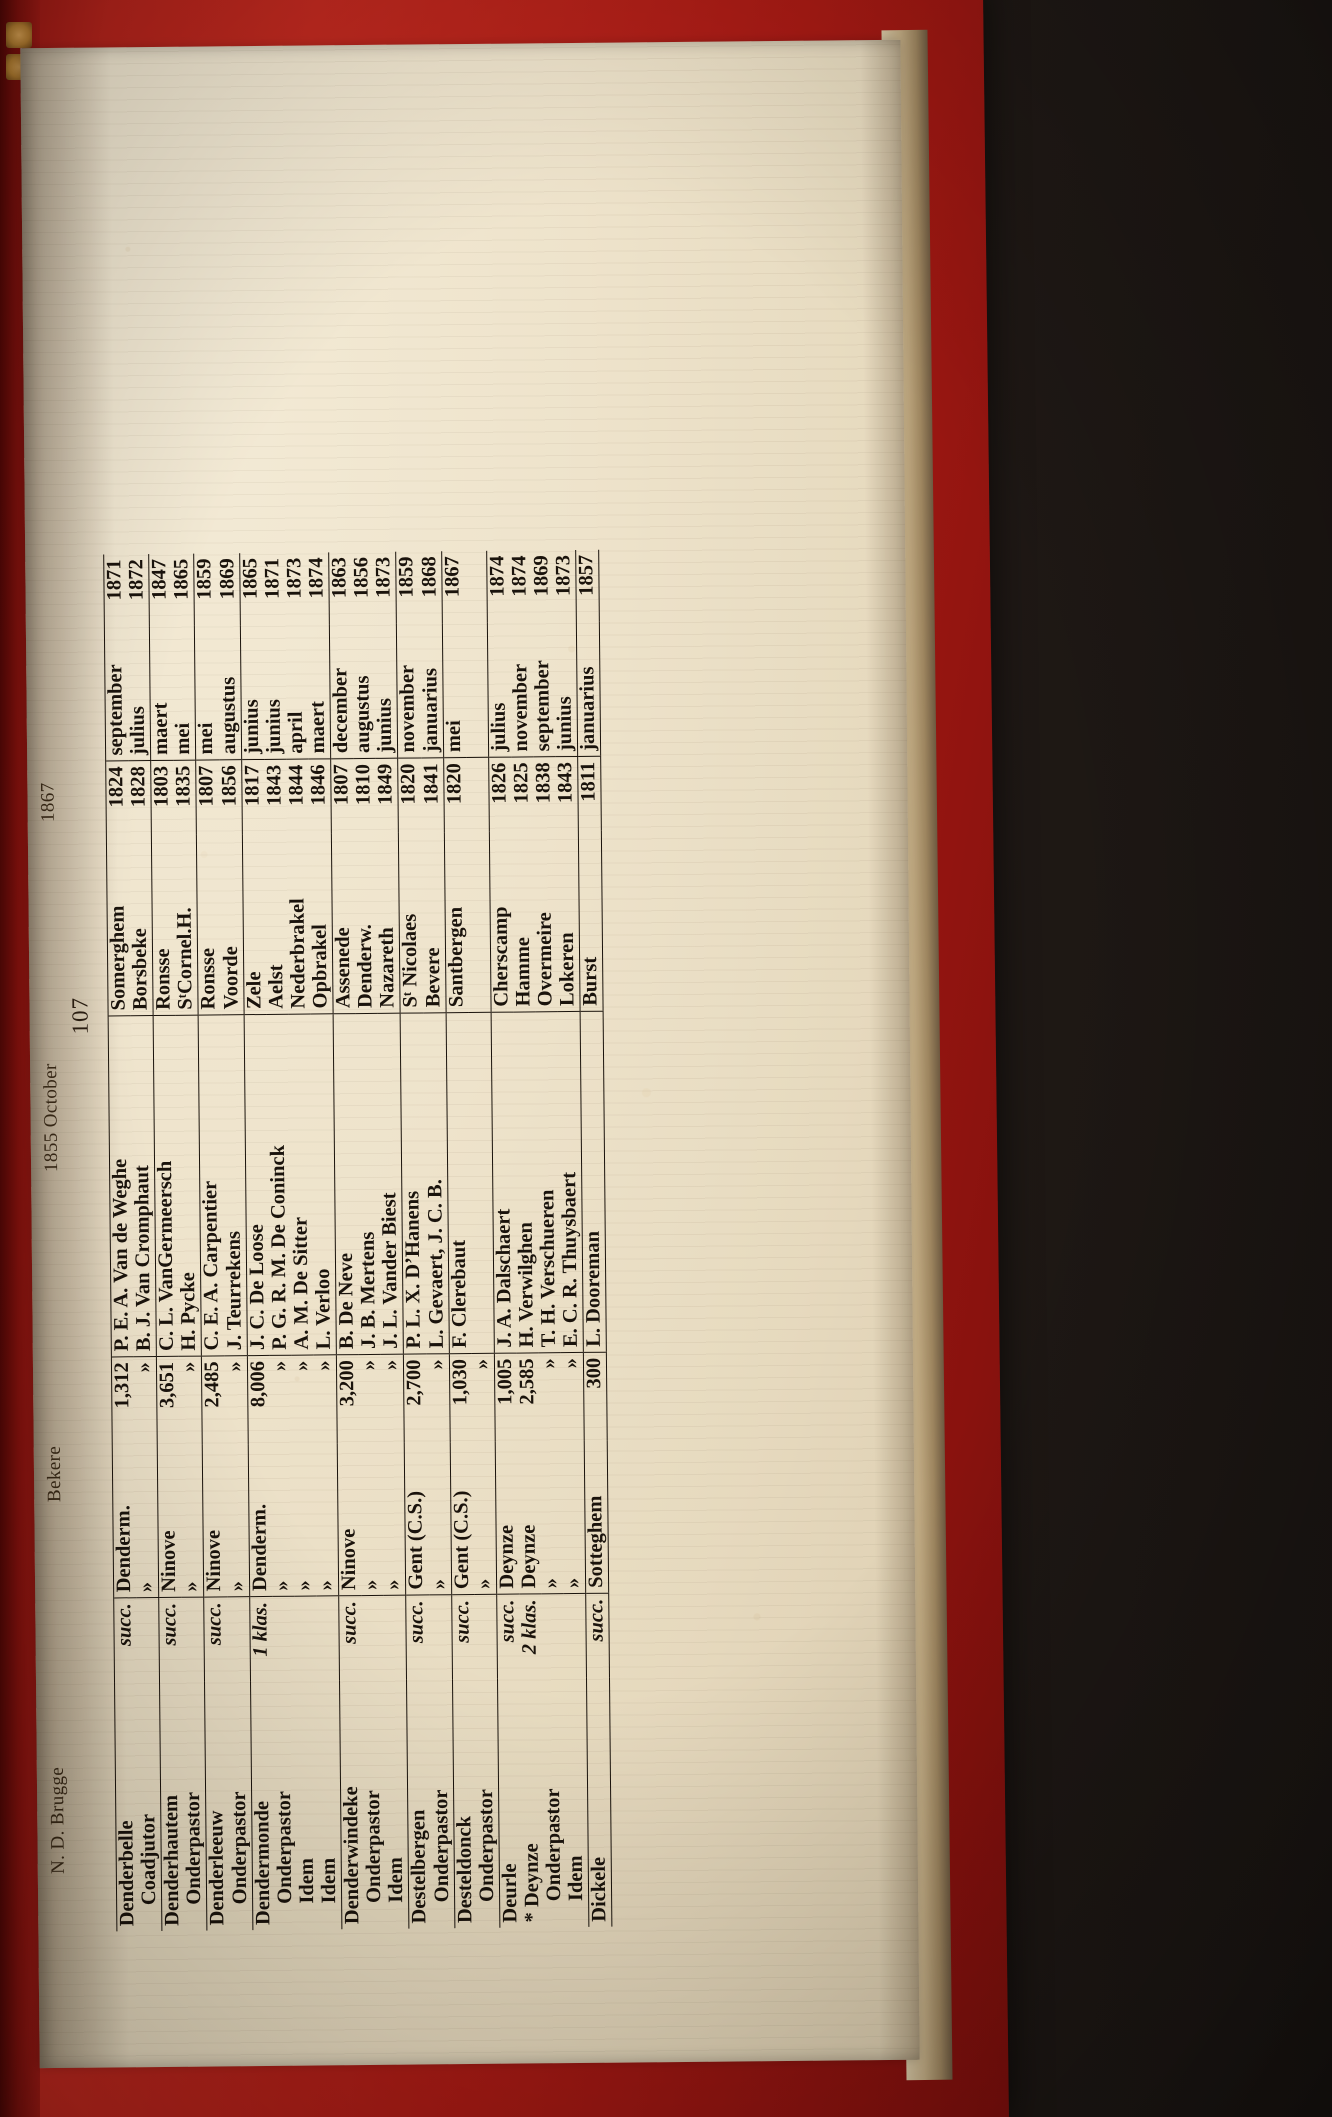  Describe the element at coordinates (419, 1804) in the screenshot. I see `cell-parish: Destelbergen` at that location.